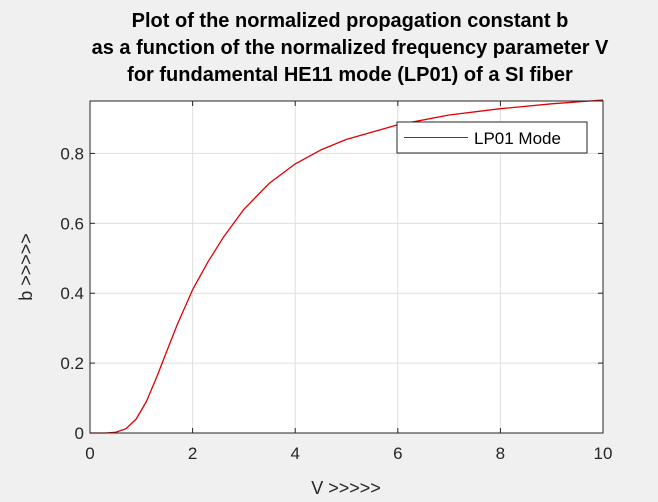  I want to click on x-tick-label: 4, so click(294, 453).